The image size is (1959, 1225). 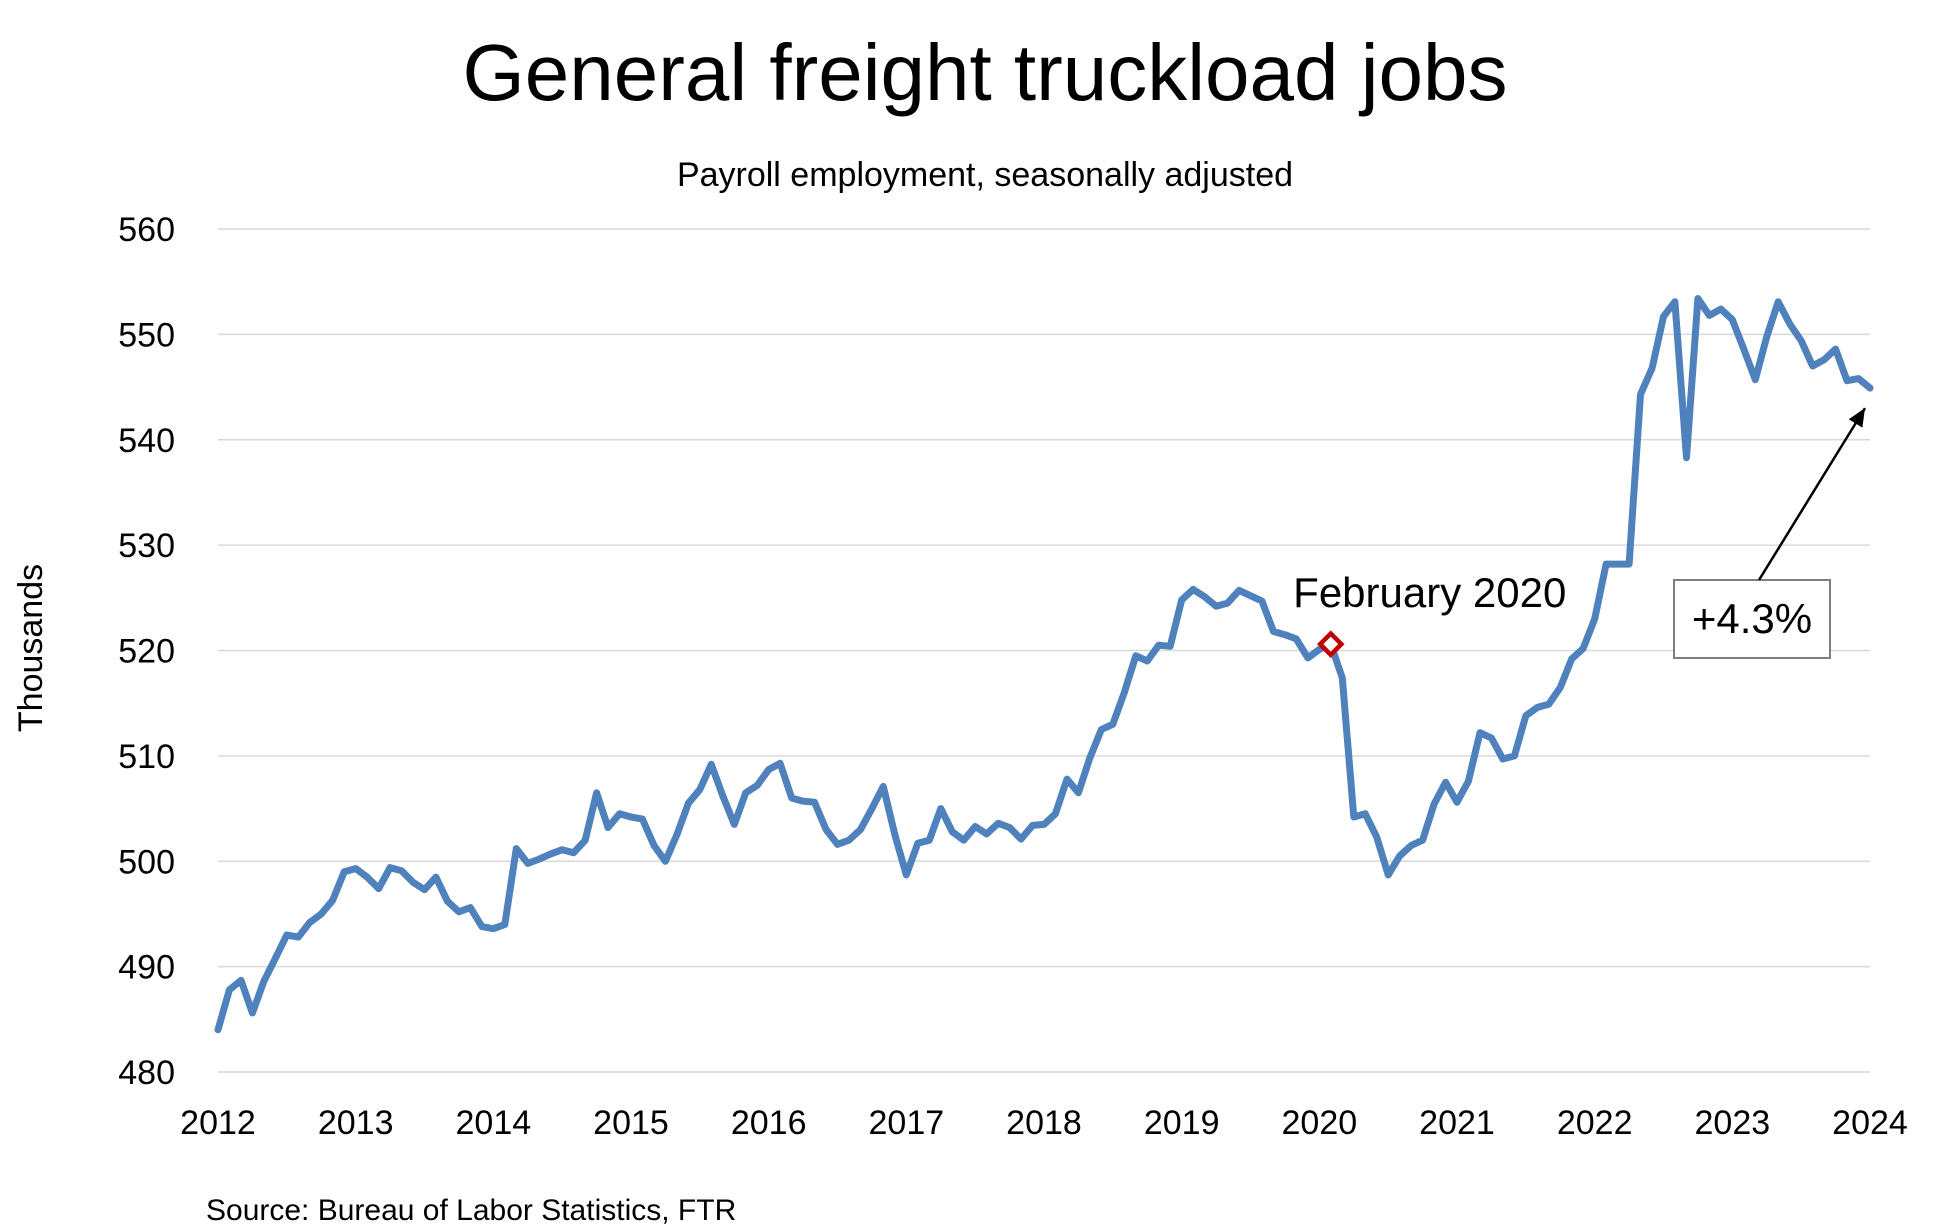 I want to click on change-callout-label: +4.3%, so click(x=1752, y=618).